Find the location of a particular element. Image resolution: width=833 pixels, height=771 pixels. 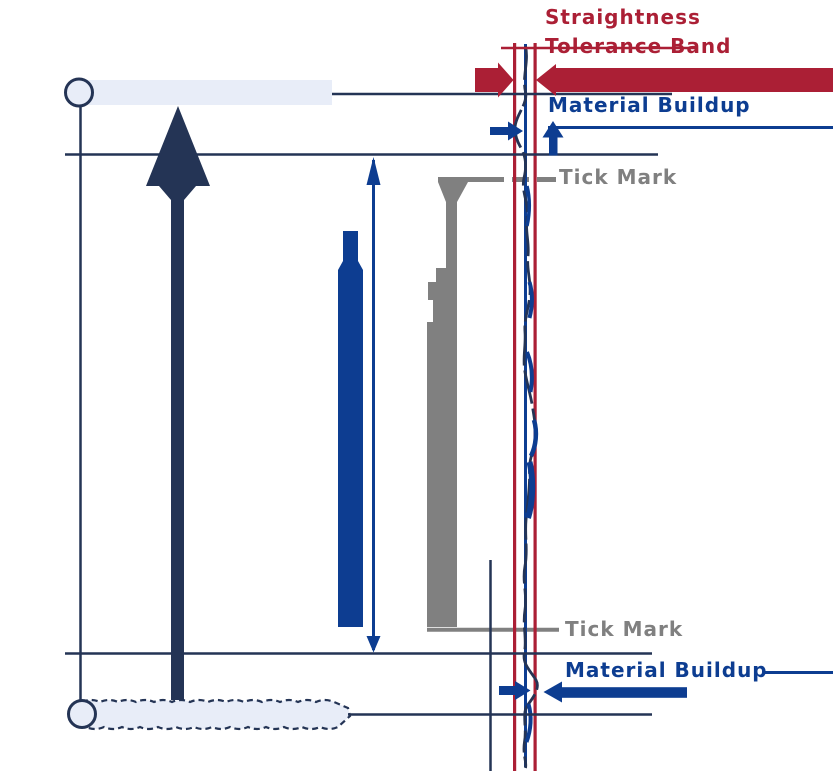

material-buildup-bottom-callout is located at coordinates (666, 687).